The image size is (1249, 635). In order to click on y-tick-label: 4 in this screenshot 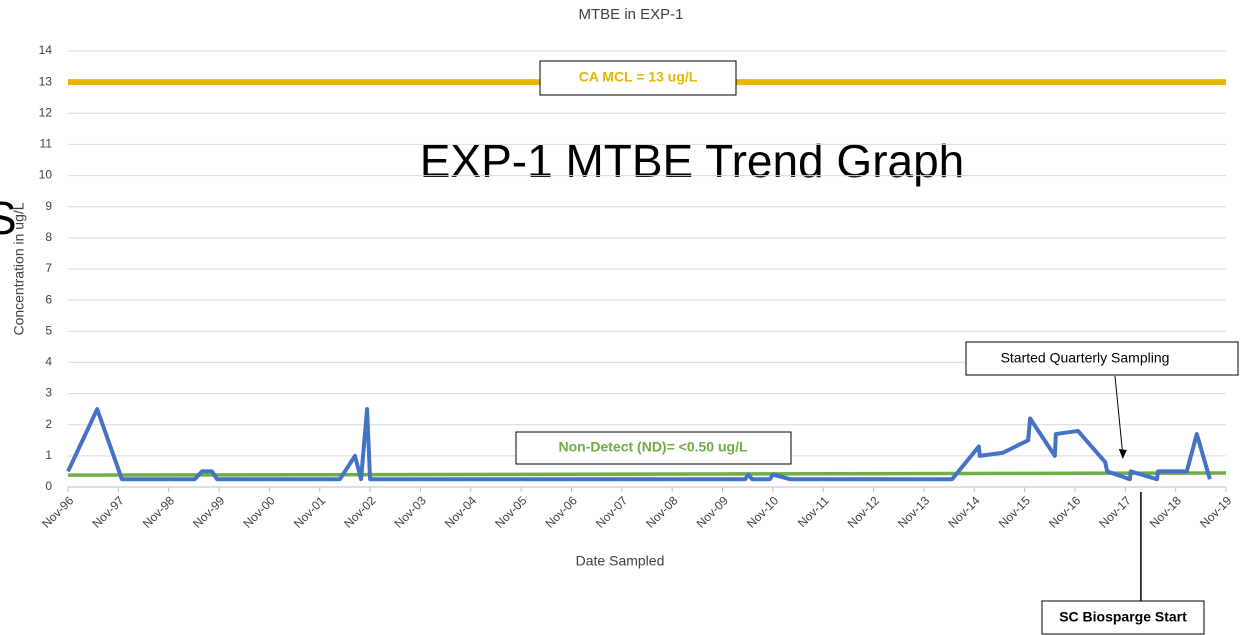, I will do `click(48, 362)`.